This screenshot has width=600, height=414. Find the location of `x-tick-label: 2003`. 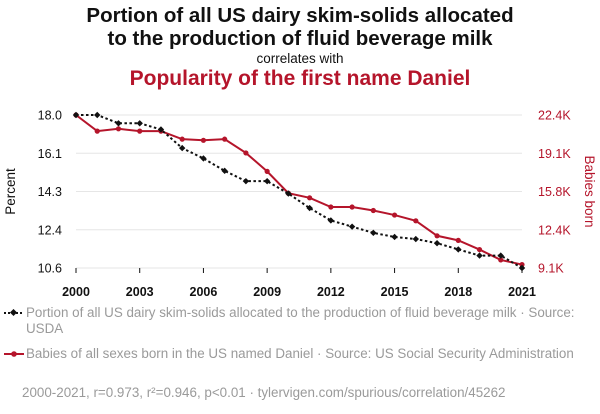

x-tick-label: 2003 is located at coordinates (140, 292).